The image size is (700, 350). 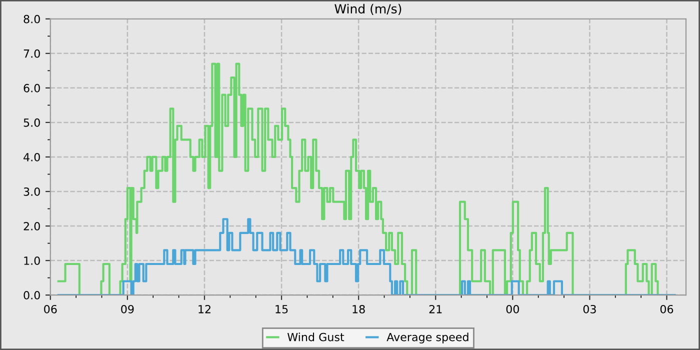 What do you see at coordinates (32, 157) in the screenshot?
I see `y-tick-label: 4.0` at bounding box center [32, 157].